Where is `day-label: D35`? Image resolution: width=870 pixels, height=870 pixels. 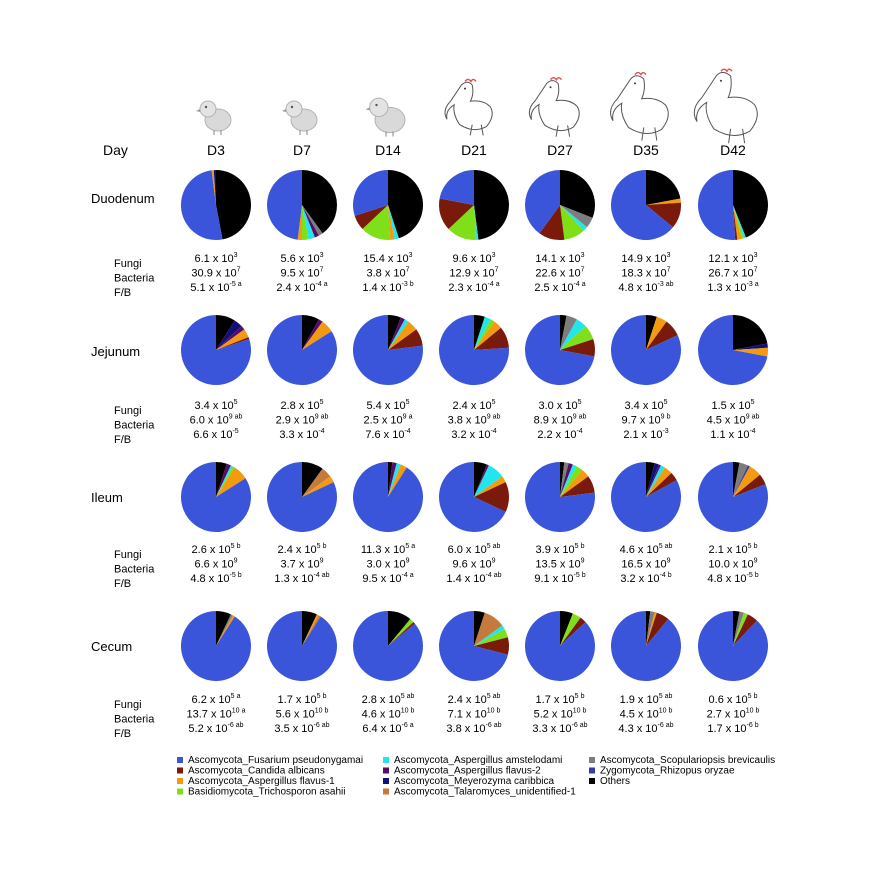 day-label: D35 is located at coordinates (646, 150).